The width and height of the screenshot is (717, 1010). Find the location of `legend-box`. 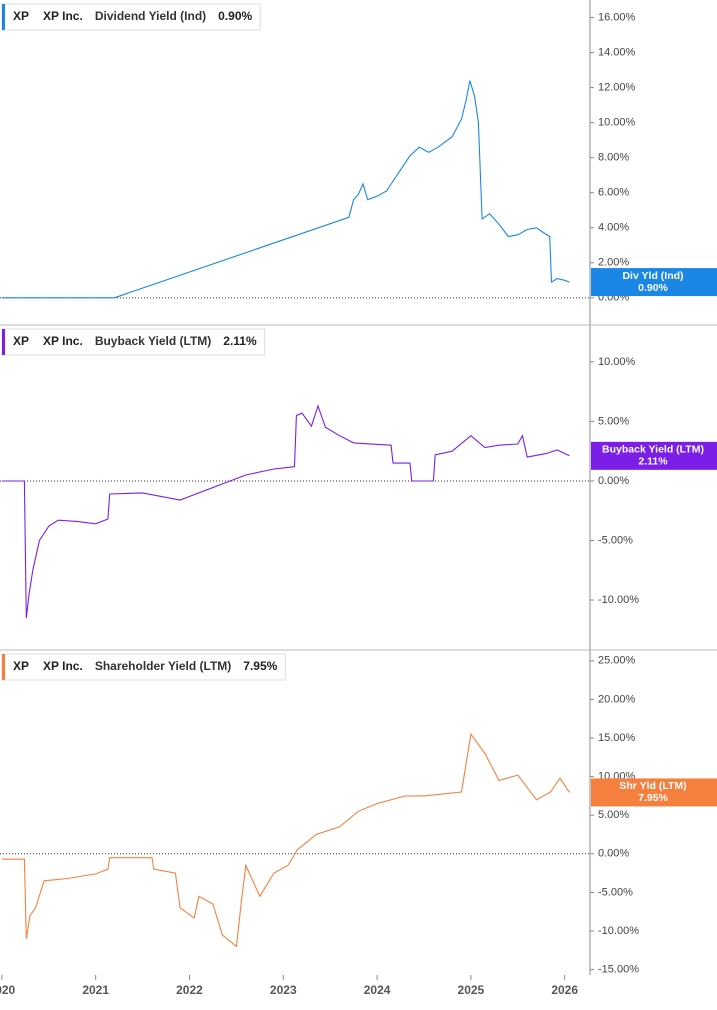

legend-box is located at coordinates (133, 342).